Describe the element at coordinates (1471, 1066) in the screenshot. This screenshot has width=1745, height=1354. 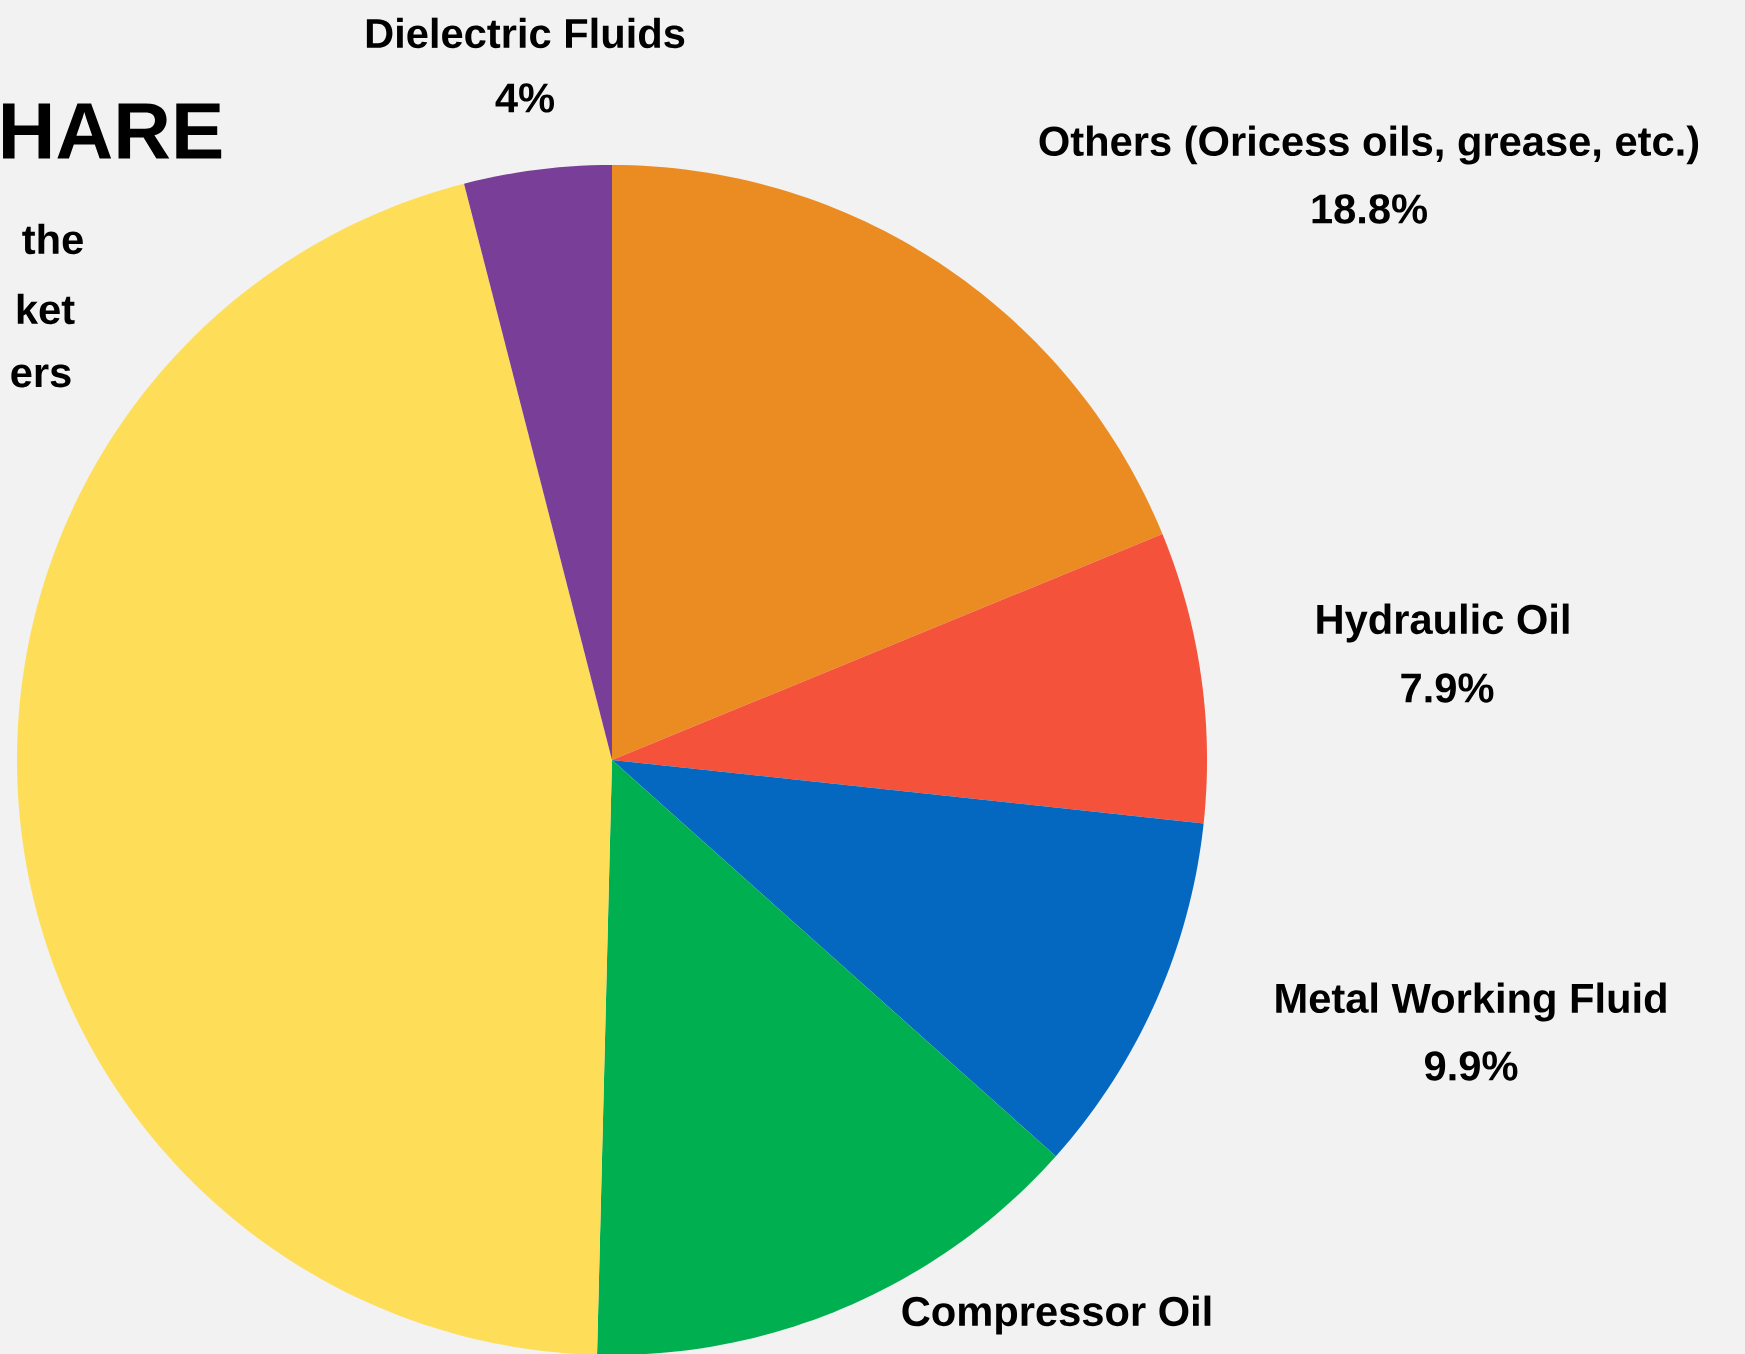
I see `data-label: 9.9%` at that location.